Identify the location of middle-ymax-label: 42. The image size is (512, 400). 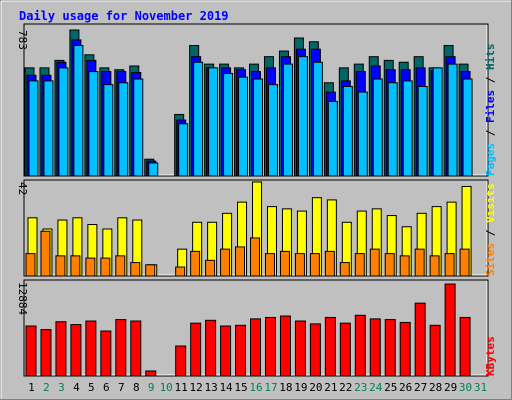
(22, 188).